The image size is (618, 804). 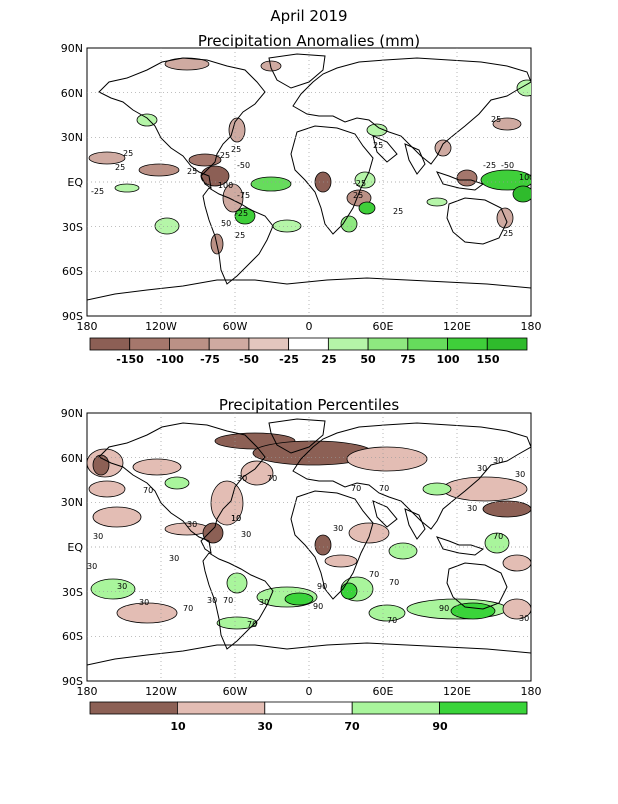 I want to click on colorbar-label: 75, so click(x=407, y=359).